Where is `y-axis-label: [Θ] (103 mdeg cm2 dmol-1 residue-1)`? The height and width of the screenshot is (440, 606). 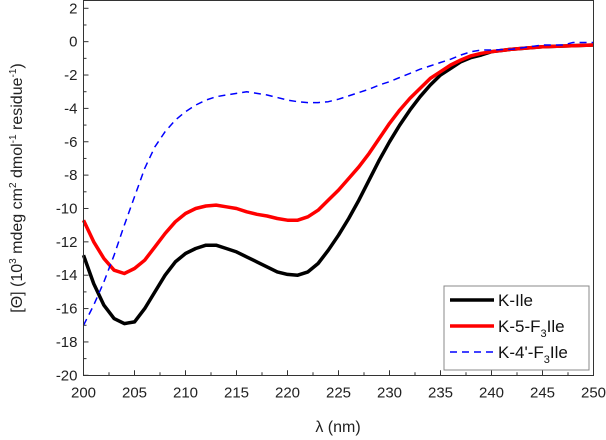 y-axis-label: [Θ] (103 mdeg cm2 dmol-1 residue-1) is located at coordinates (17, 187).